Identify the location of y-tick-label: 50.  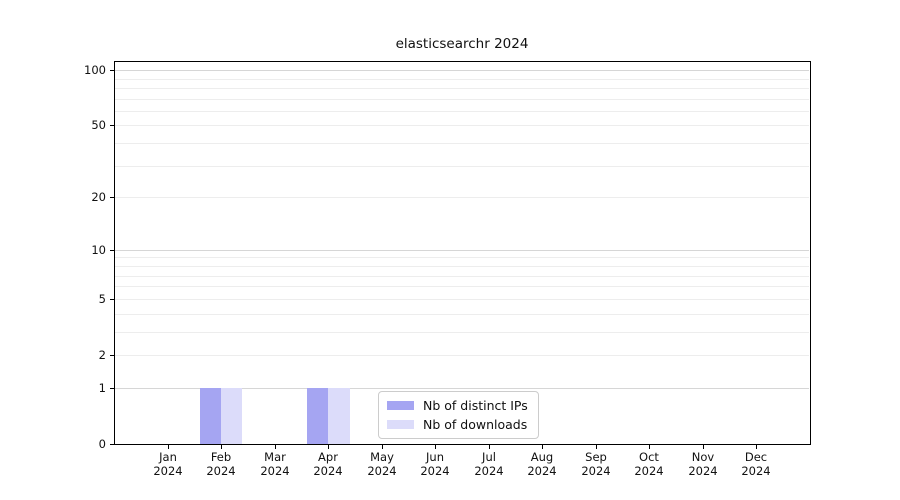
(98, 125).